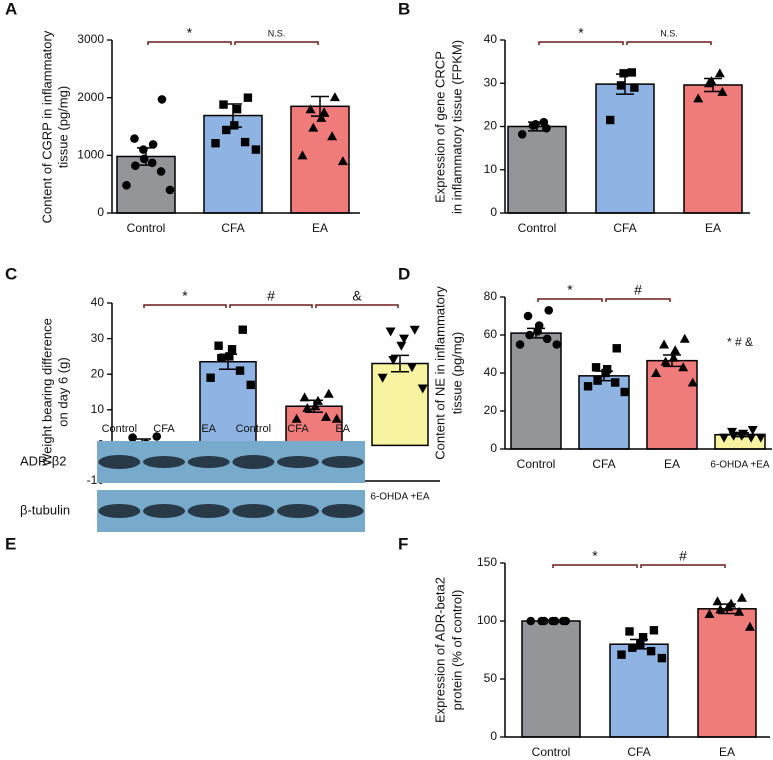 Image resolution: width=773 pixels, height=760 pixels. I want to click on panel-label: B, so click(404, 9).